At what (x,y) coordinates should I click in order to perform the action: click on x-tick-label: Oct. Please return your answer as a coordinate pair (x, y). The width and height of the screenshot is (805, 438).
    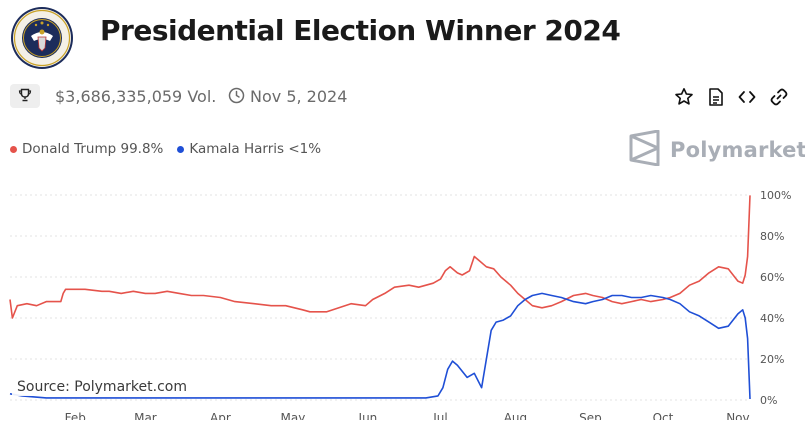
    Looking at the image, I should click on (663, 415).